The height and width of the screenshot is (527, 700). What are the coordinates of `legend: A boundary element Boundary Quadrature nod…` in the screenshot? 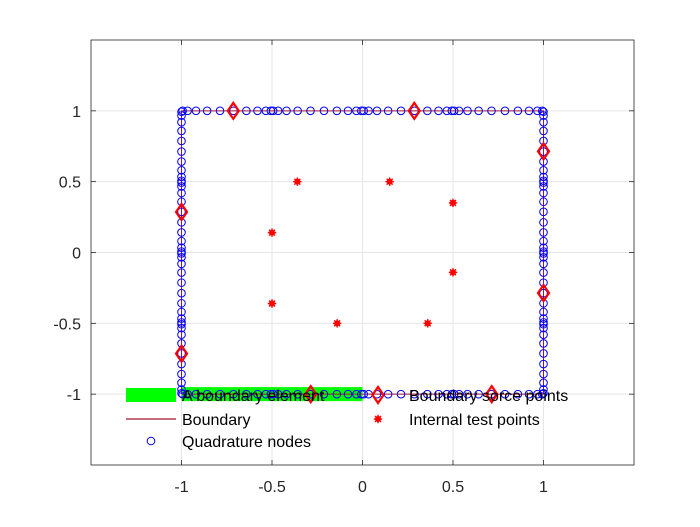 It's located at (347, 418).